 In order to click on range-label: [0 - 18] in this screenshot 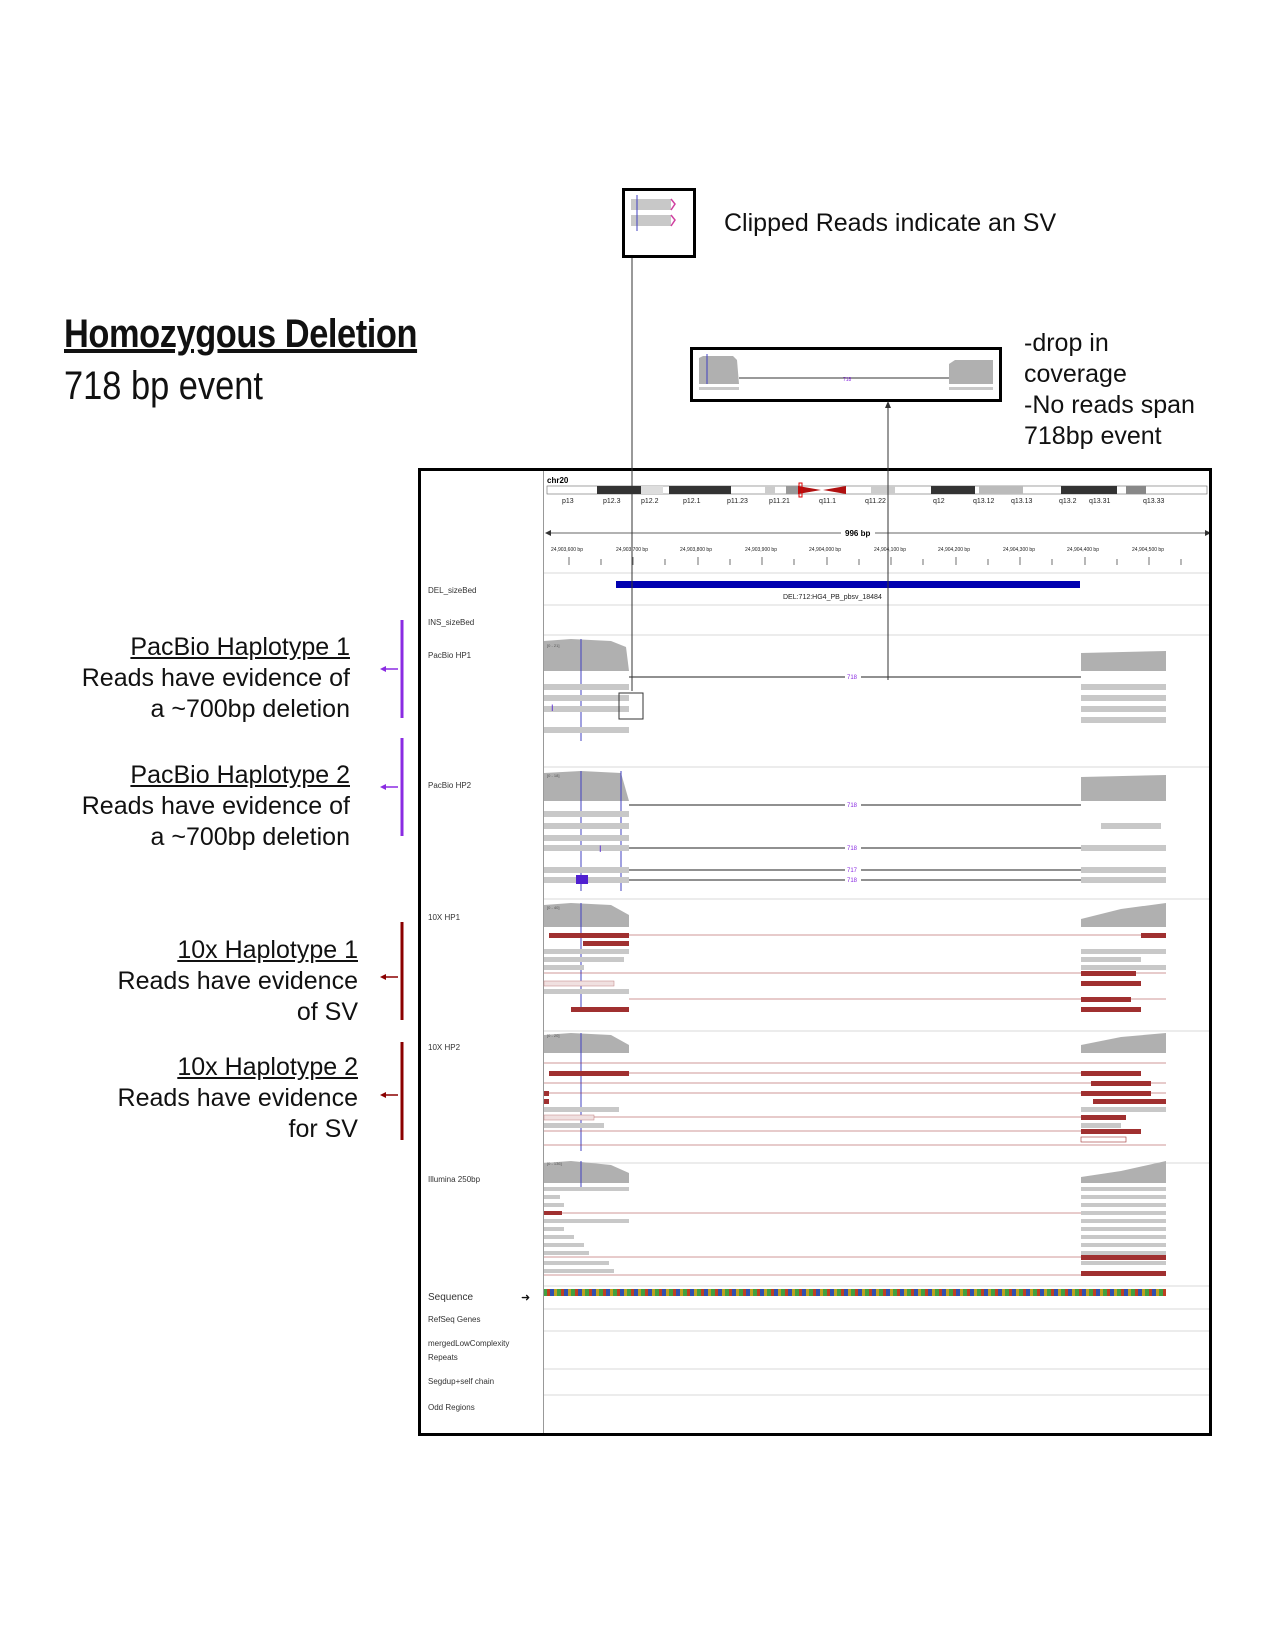, I will do `click(553, 775)`.